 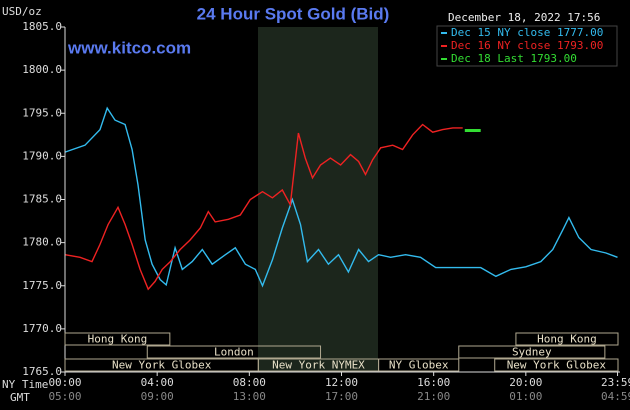 I want to click on watermark: www.kitco.com, so click(x=129, y=47).